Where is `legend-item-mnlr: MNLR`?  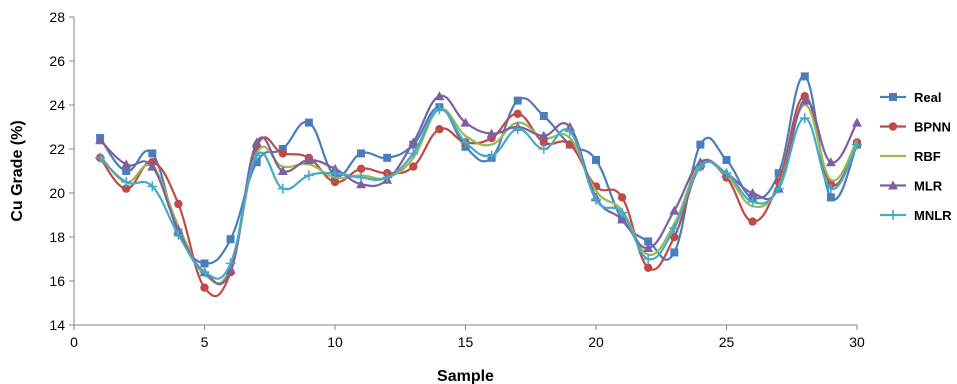
legend-item-mnlr: MNLR is located at coordinates (916, 215).